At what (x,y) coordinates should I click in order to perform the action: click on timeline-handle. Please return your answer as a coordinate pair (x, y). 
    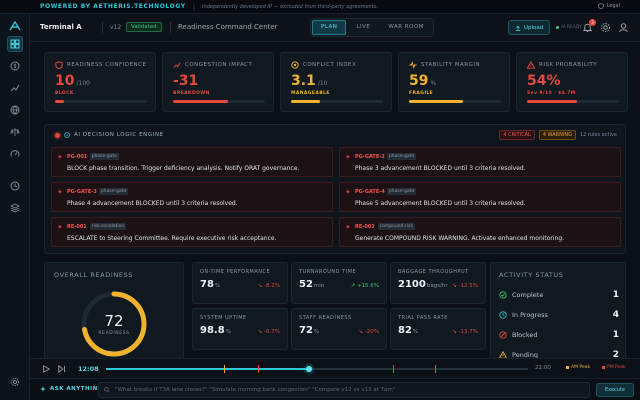
    Looking at the image, I should click on (308, 369).